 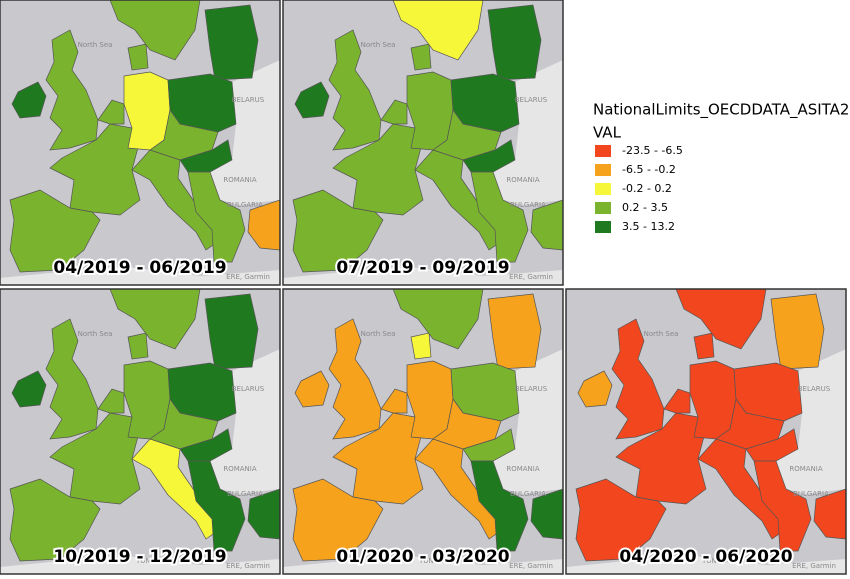 I want to click on period-label: 04/2020 - 06/2020, so click(x=705, y=557).